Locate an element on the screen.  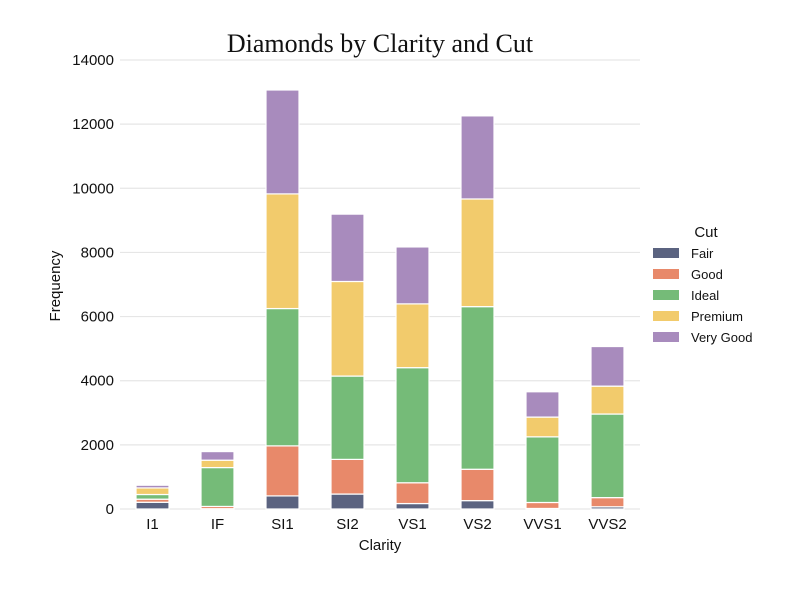
y-tick-label: 0 is located at coordinates (110, 509).